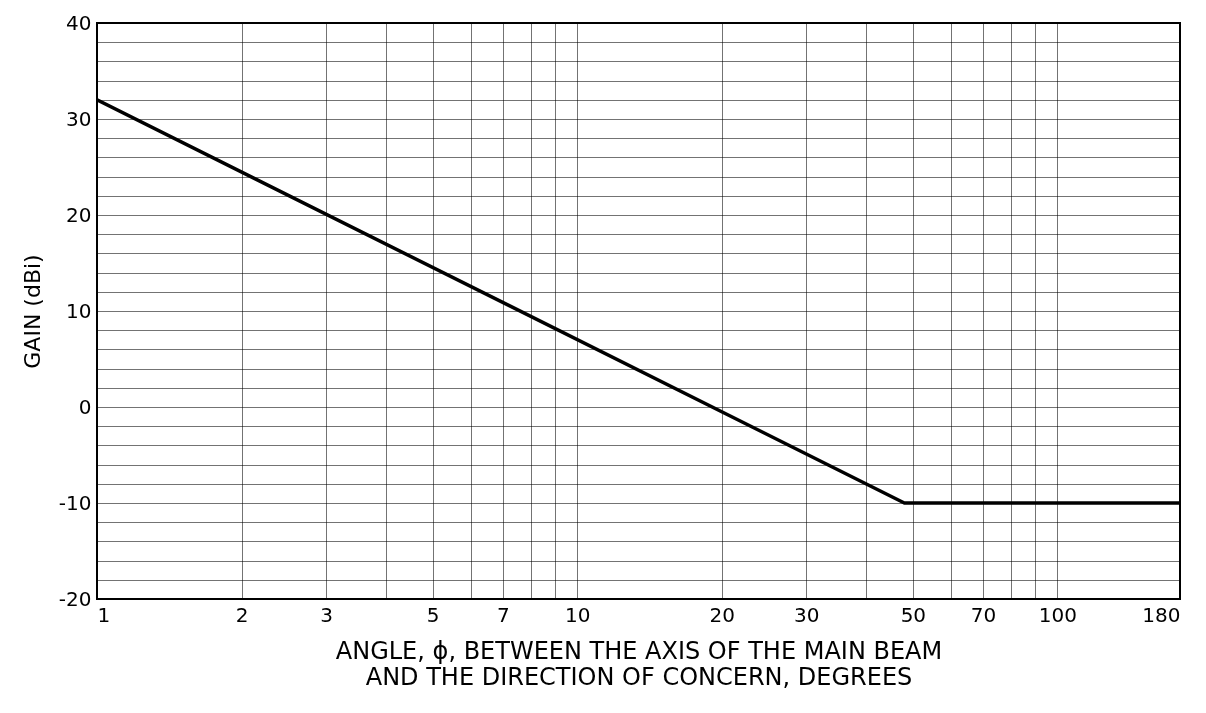  I want to click on y-axis-title: GAIN (dBi), so click(32, 311).